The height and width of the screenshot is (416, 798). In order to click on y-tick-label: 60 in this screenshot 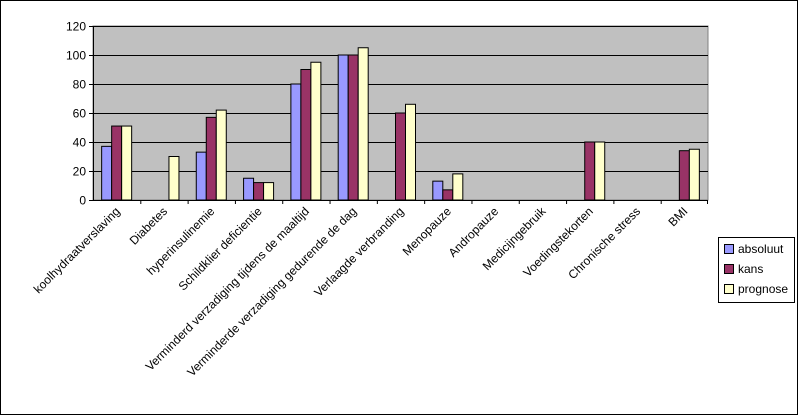, I will do `click(80, 114)`.